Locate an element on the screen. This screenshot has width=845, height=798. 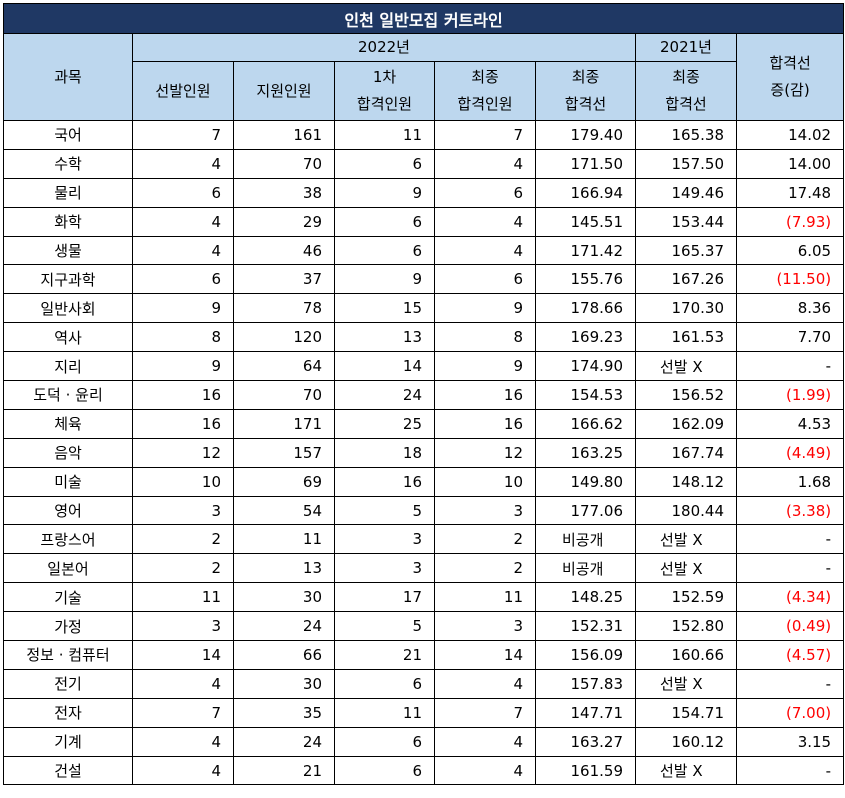
cell-subject: 화학 is located at coordinates (68, 221).